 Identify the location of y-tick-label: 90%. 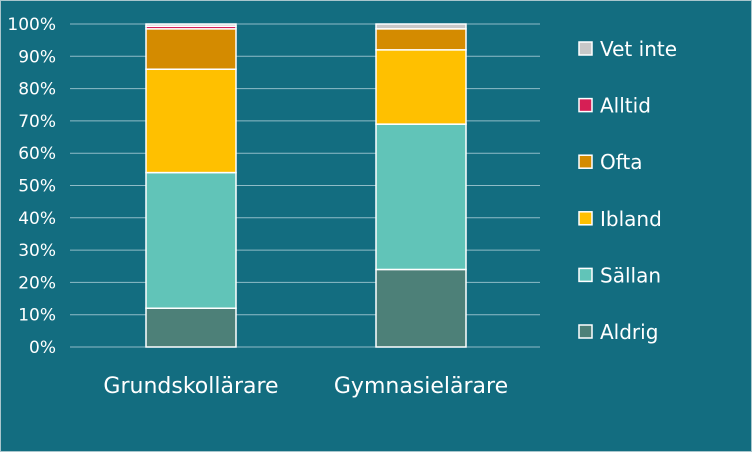
(37, 57).